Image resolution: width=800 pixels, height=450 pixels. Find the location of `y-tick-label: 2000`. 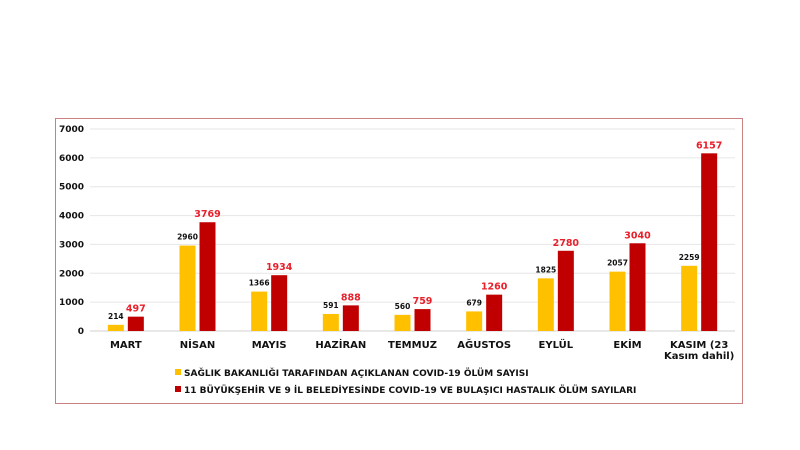

y-tick-label: 2000 is located at coordinates (71, 274).